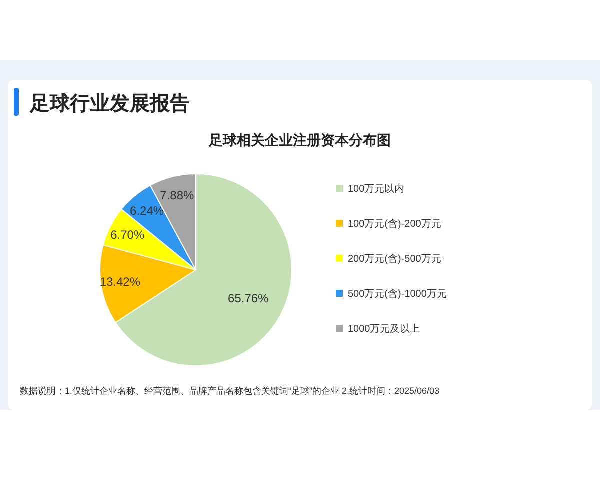  I want to click on text: 数据说明：1.仅统计企业名称、经营范围、品牌产品名称包含关键词“足球”的企业 2.统计时间：2025/06/03, so click(230, 391).